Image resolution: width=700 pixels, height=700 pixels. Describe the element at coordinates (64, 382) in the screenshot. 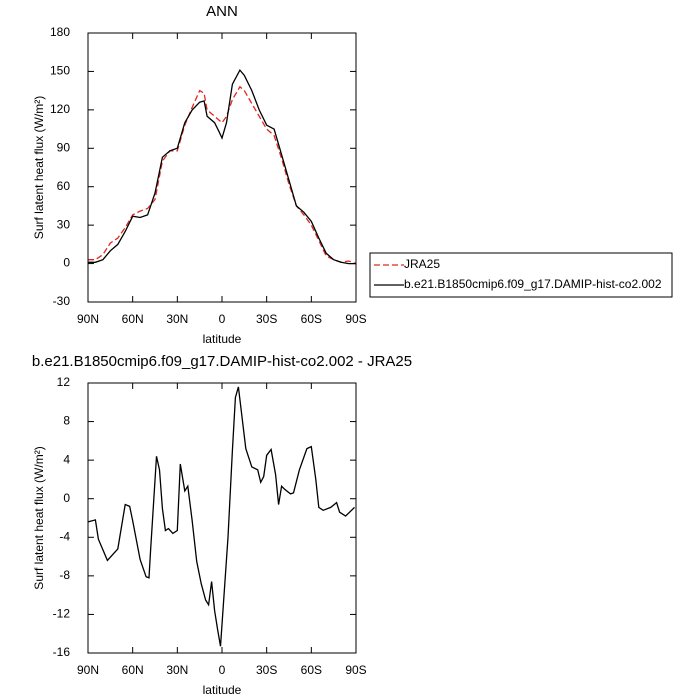

I see `y-tick-label: 12` at that location.